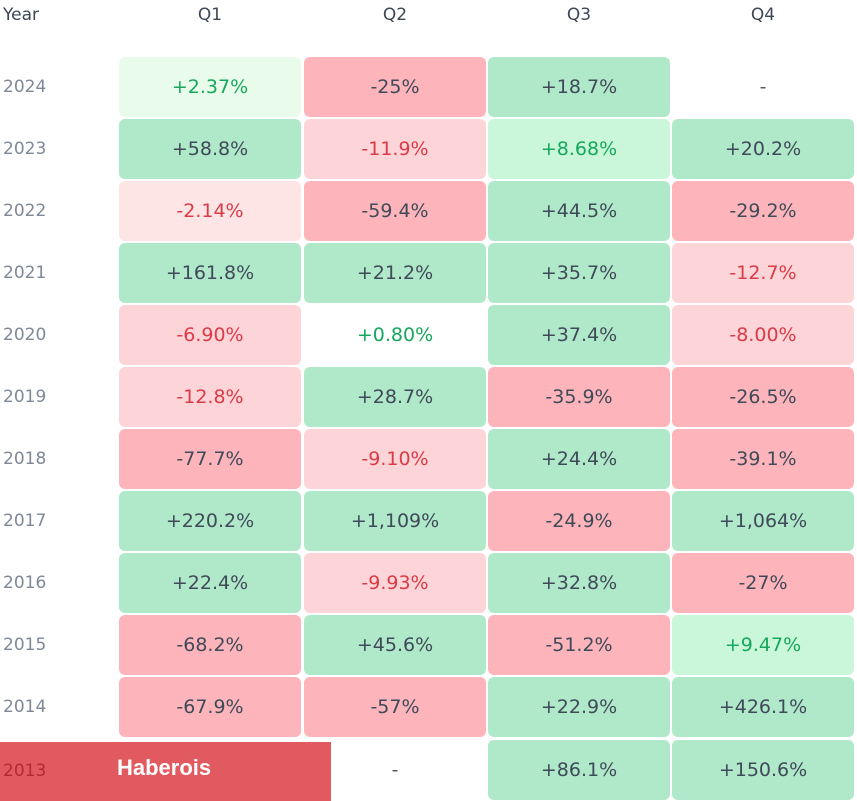 Image resolution: width=857 pixels, height=801 pixels. What do you see at coordinates (763, 459) in the screenshot?
I see `return-cell: -39.1%` at bounding box center [763, 459].